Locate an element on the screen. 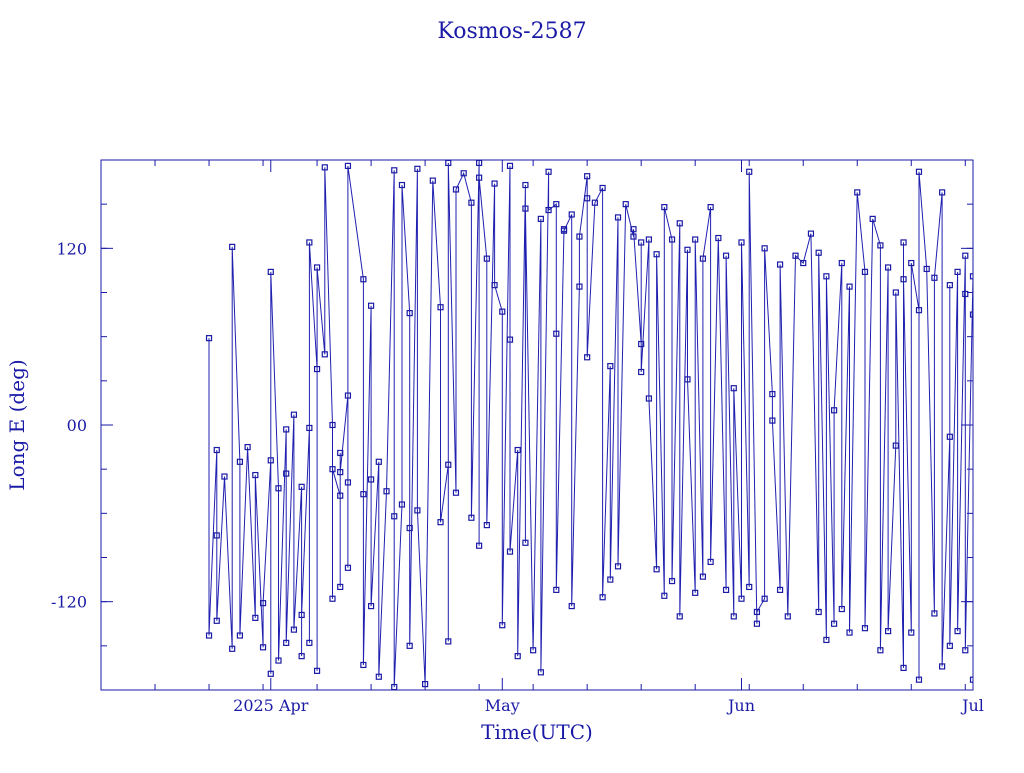 This screenshot has height=773, width=1024. y-axis-title: Long E (deg) is located at coordinates (17, 424).